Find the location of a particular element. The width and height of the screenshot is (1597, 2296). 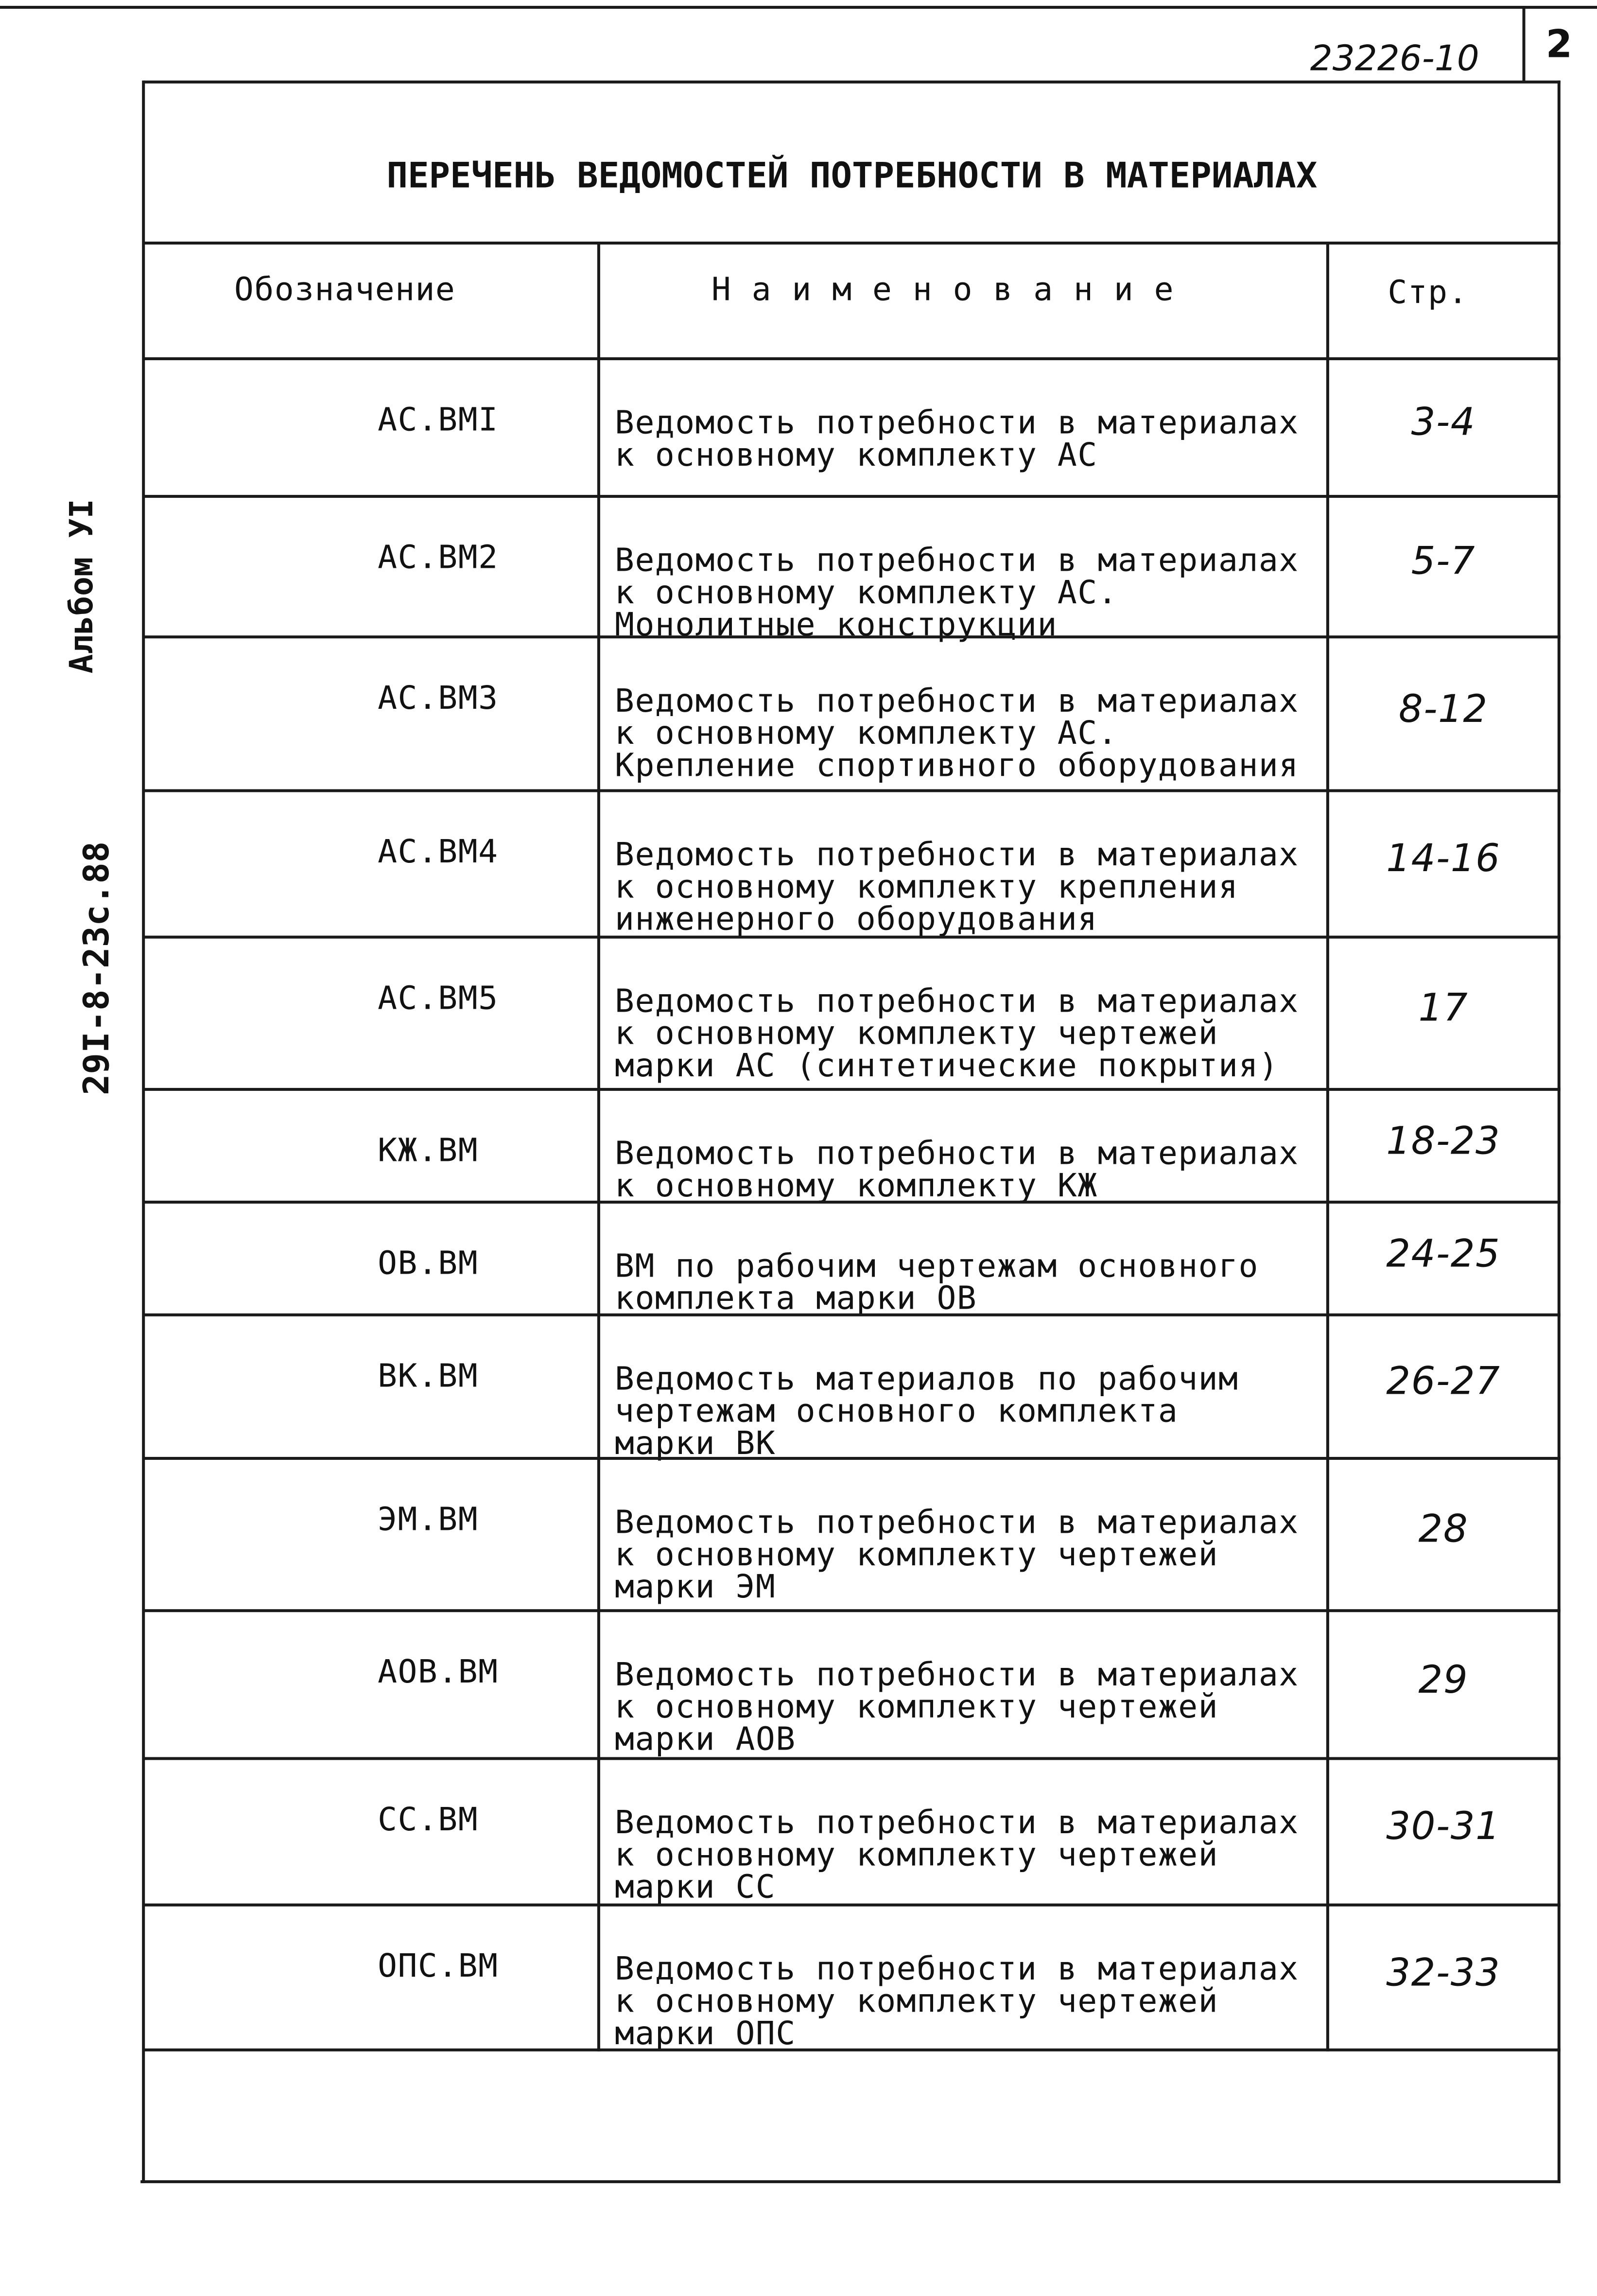

header-page: Стр. is located at coordinates (1428, 293).